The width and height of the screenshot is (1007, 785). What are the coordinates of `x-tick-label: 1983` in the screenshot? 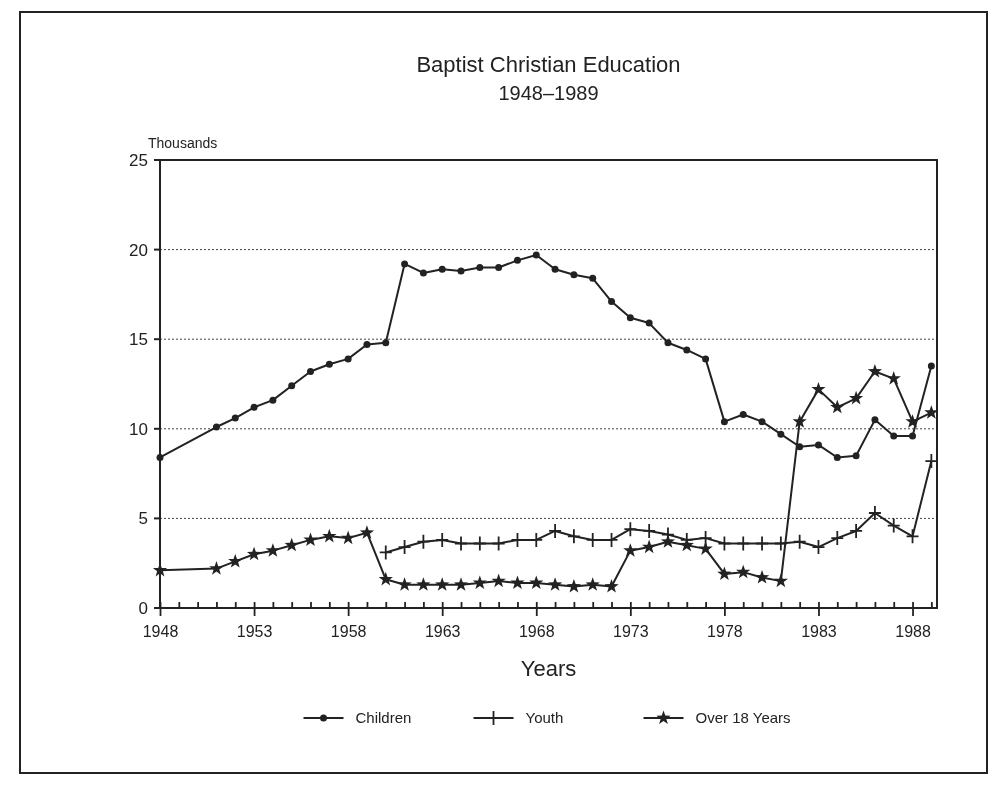 It's located at (819, 632).